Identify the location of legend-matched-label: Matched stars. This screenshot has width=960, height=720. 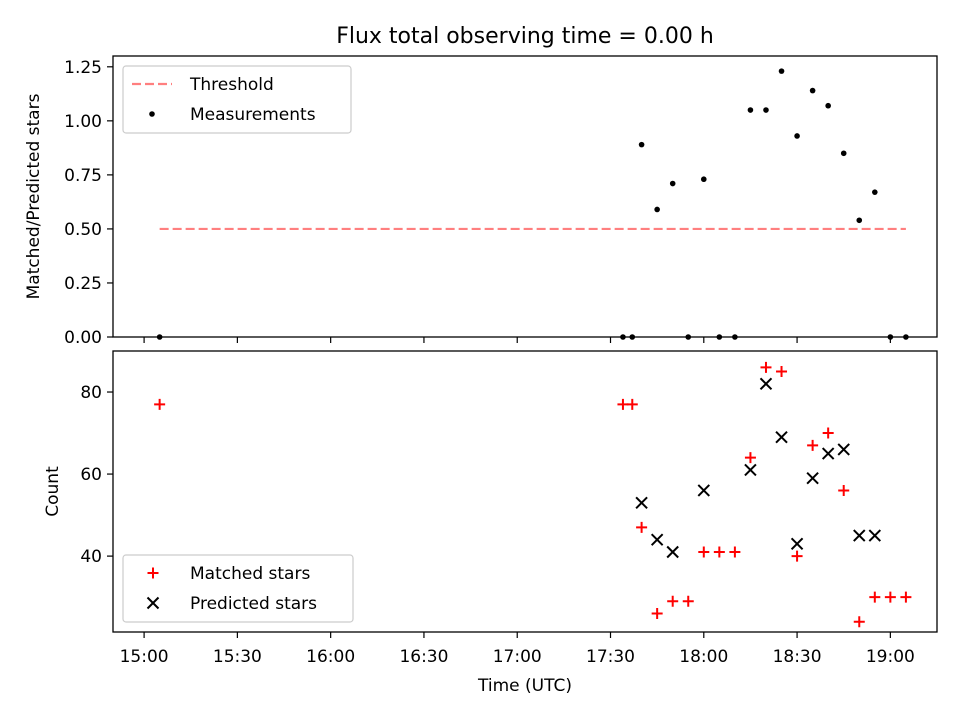
(250, 574).